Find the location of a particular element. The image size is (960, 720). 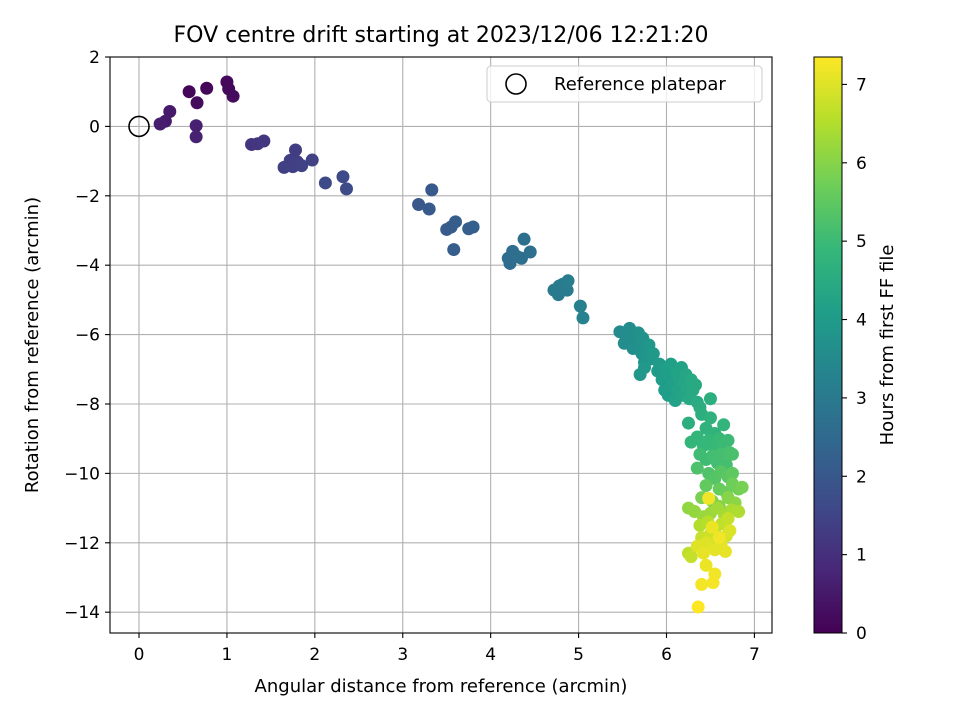

colorbar-tick-label: 5 is located at coordinates (861, 242).